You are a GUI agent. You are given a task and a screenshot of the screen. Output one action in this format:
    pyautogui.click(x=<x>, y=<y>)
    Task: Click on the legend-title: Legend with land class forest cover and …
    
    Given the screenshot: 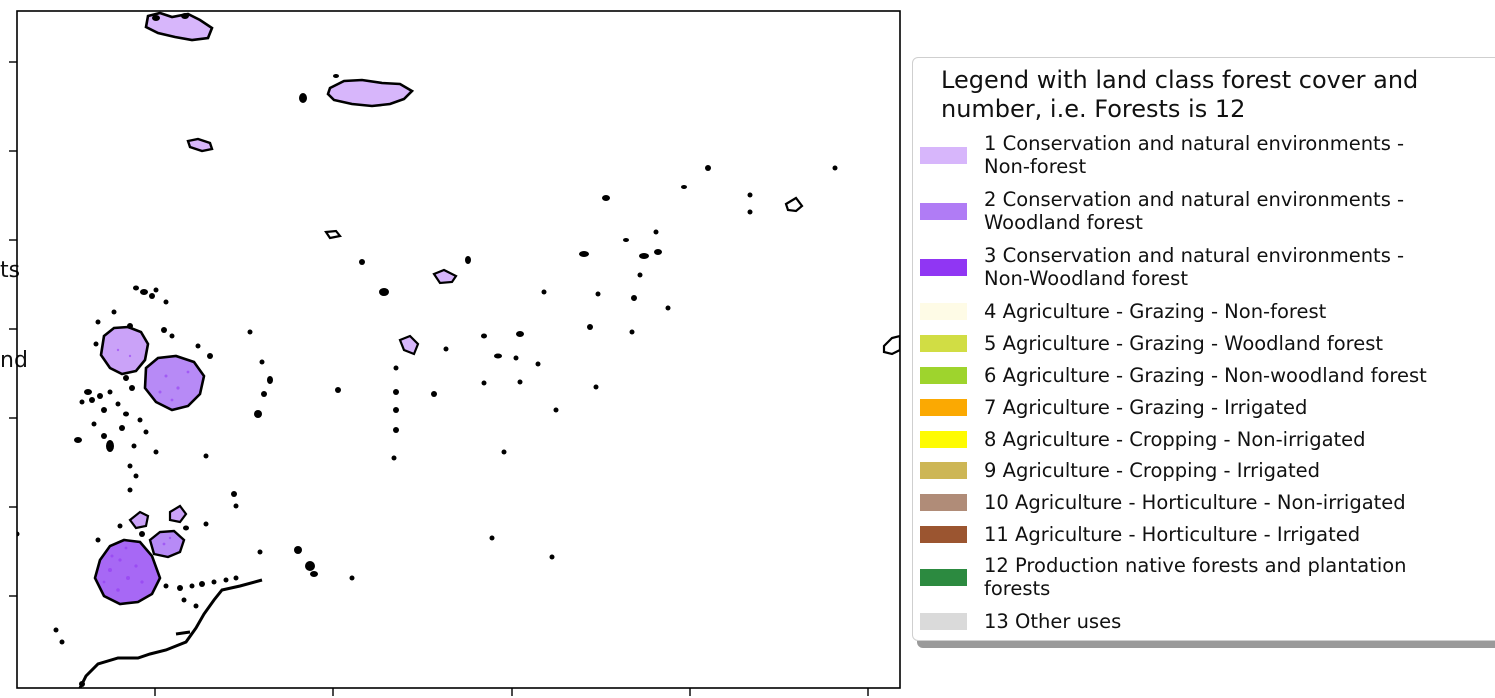 What is the action you would take?
    pyautogui.click(x=1180, y=94)
    